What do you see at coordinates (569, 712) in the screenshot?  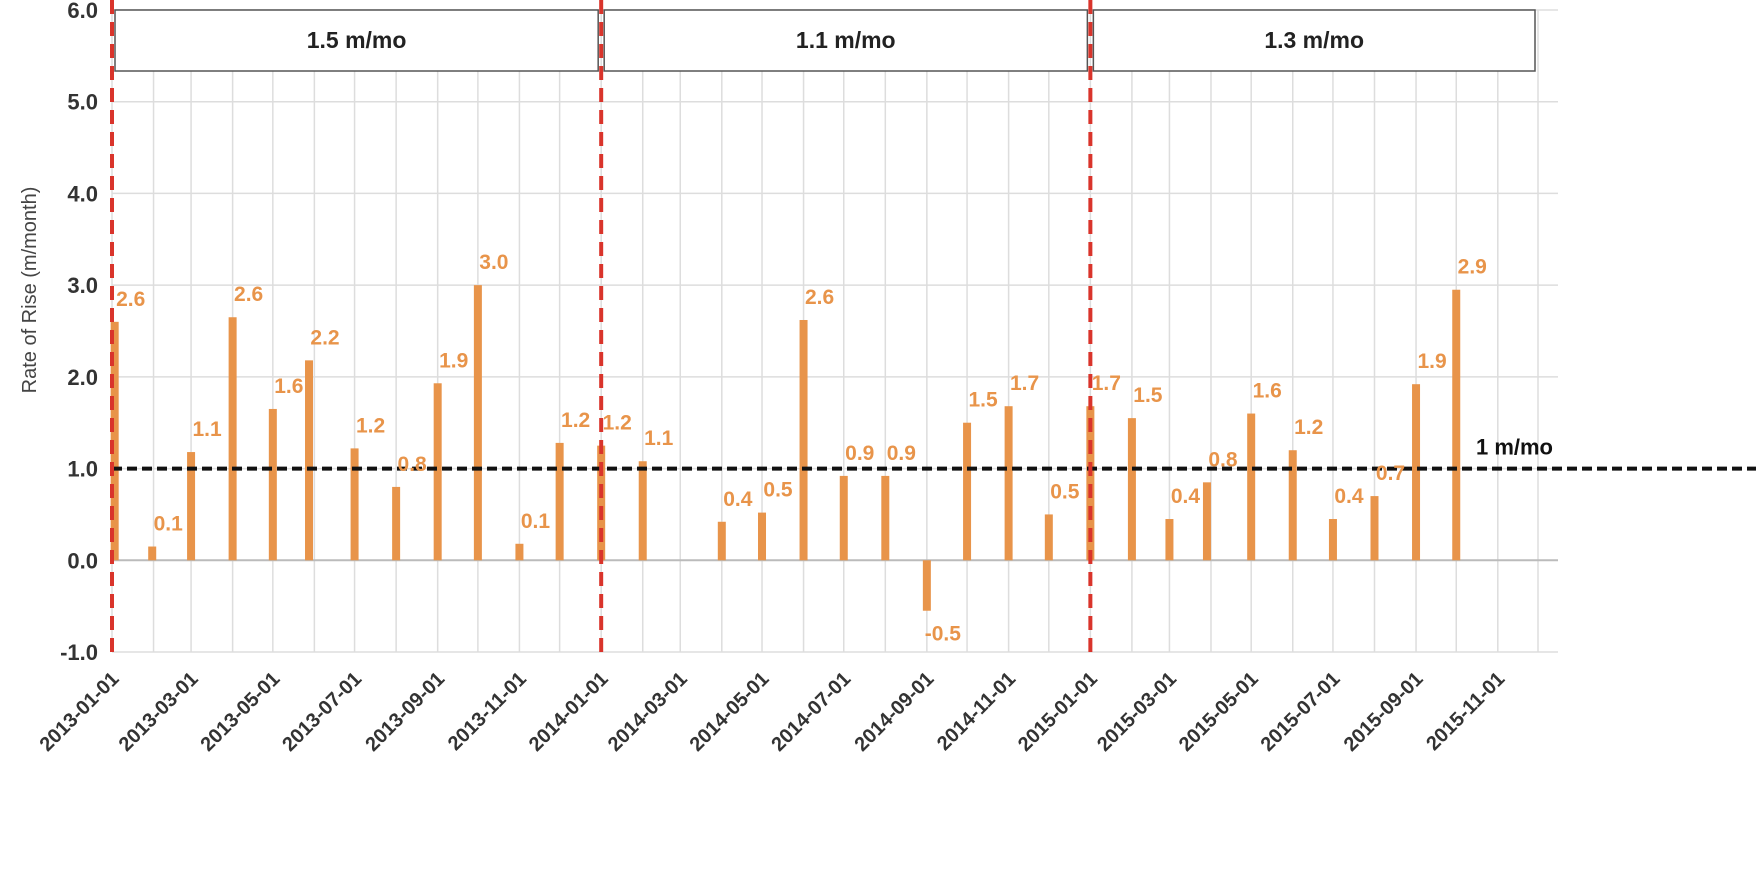 I see `x-tick-label: 2014-01-01` at bounding box center [569, 712].